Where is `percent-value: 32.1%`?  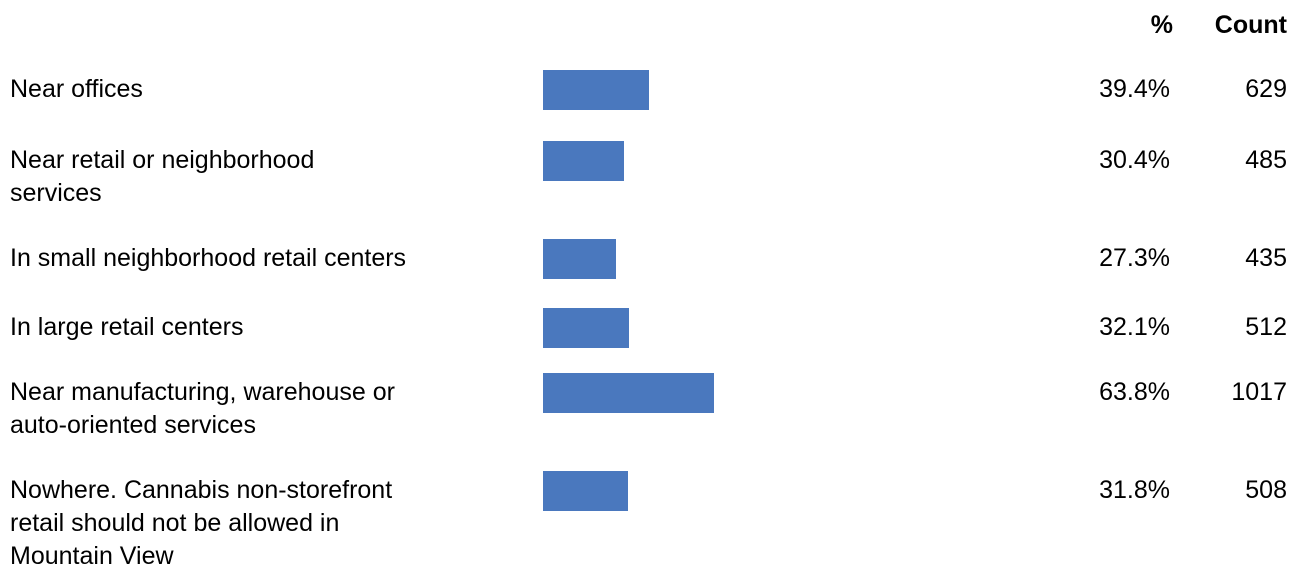
percent-value: 32.1% is located at coordinates (1134, 327).